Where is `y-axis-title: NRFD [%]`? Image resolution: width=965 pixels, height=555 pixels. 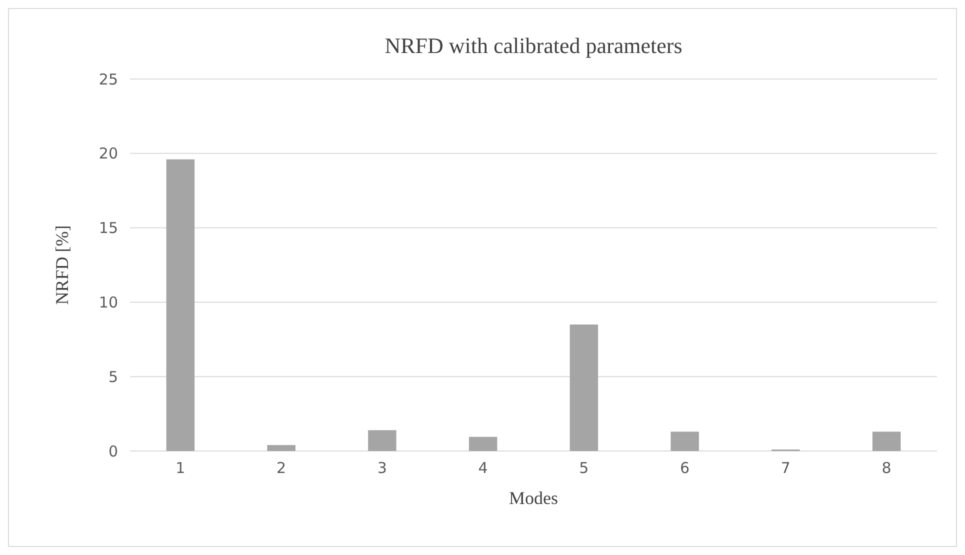 y-axis-title: NRFD [%] is located at coordinates (62, 265).